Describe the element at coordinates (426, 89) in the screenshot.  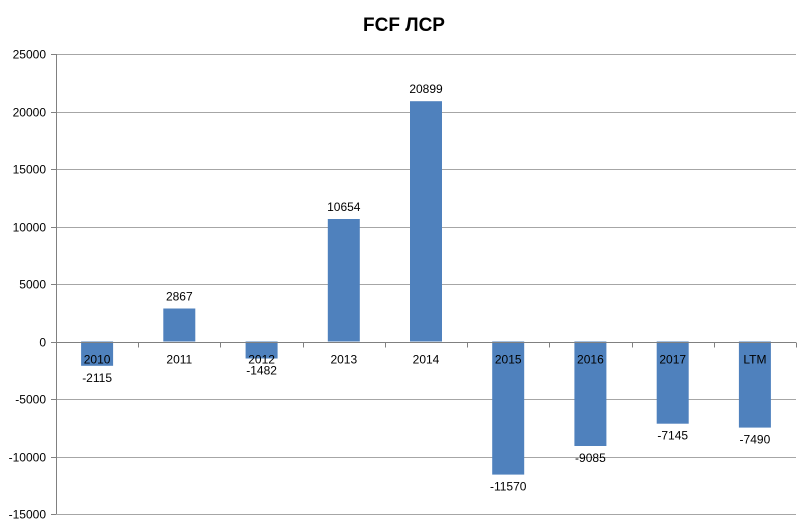
I see `data-label: 20899` at that location.